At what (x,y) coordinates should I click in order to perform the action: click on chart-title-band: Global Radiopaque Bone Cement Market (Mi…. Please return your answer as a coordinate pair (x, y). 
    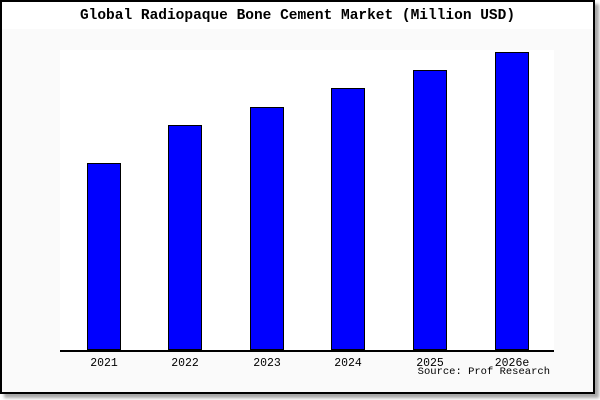
    Looking at the image, I should click on (297, 15).